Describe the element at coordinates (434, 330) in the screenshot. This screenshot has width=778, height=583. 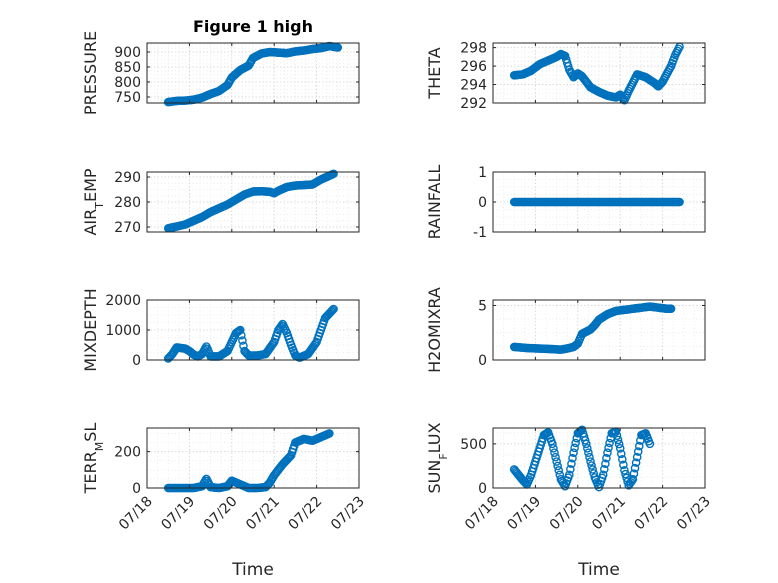
I see `y-axis-label: H2OMIXRA` at that location.